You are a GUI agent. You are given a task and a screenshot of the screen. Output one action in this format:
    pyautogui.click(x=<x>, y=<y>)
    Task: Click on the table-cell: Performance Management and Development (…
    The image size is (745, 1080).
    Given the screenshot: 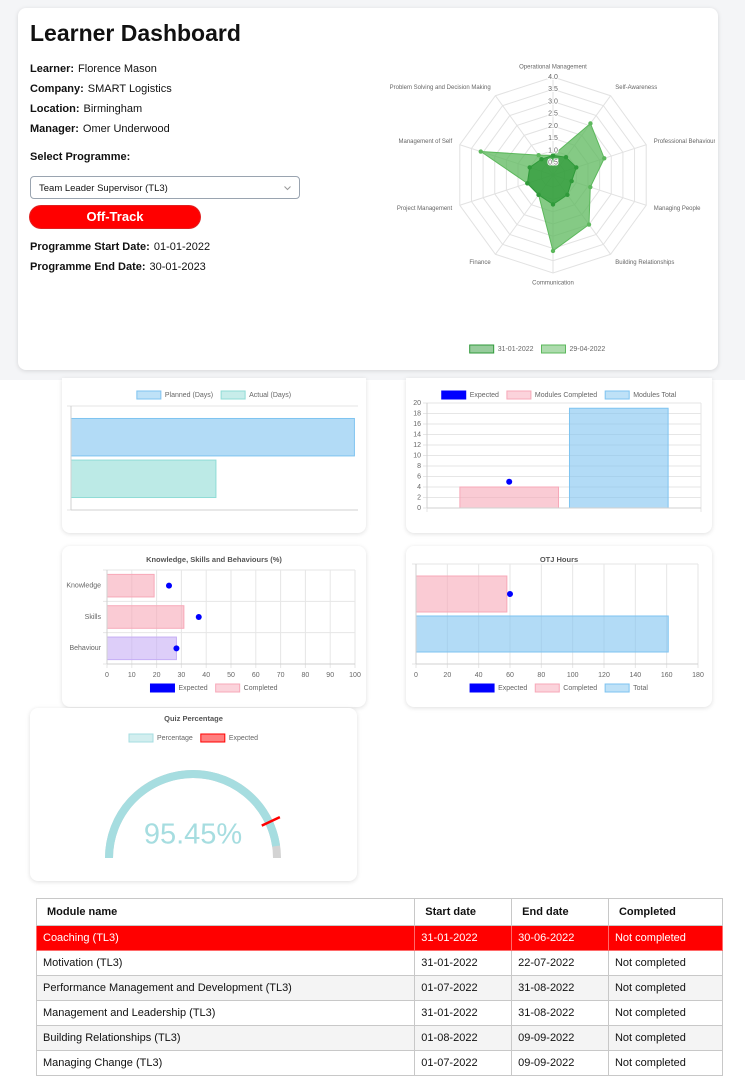 What is the action you would take?
    pyautogui.click(x=225, y=988)
    